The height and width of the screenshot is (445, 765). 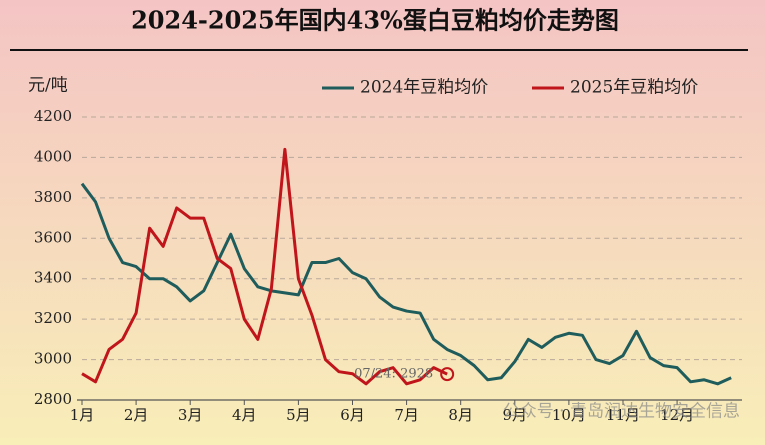 I want to click on y-tick-label: 3800, so click(x=53, y=197).